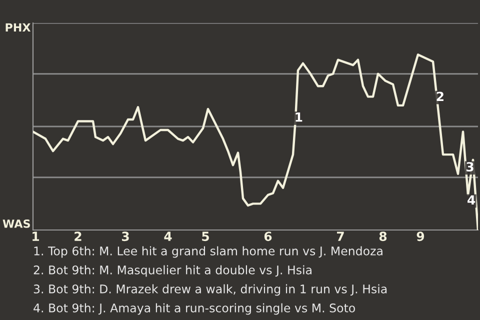 The height and width of the screenshot is (320, 480). I want to click on text: PHX, so click(18, 27).